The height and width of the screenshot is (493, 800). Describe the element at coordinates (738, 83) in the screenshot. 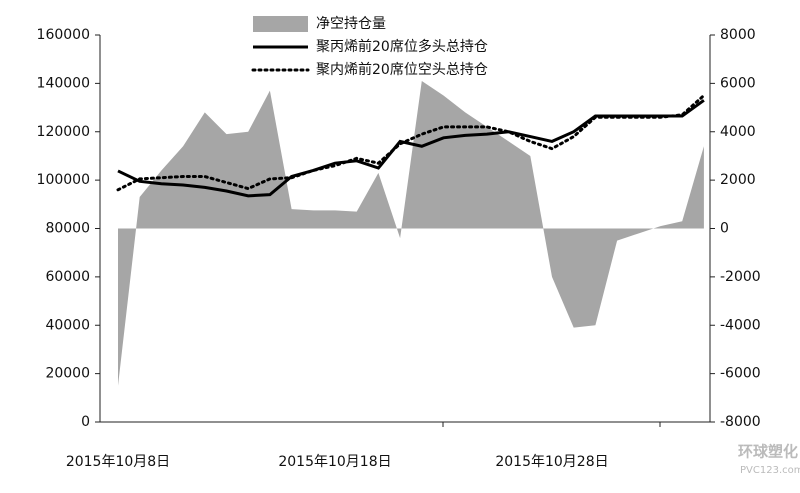

I see `y2-tick-label: 6000` at that location.